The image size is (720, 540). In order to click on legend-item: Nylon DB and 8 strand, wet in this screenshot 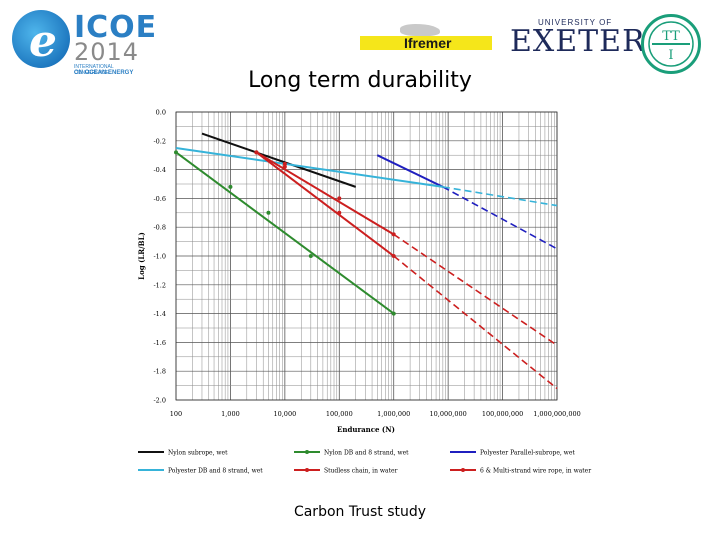, I will do `click(351, 453)`.